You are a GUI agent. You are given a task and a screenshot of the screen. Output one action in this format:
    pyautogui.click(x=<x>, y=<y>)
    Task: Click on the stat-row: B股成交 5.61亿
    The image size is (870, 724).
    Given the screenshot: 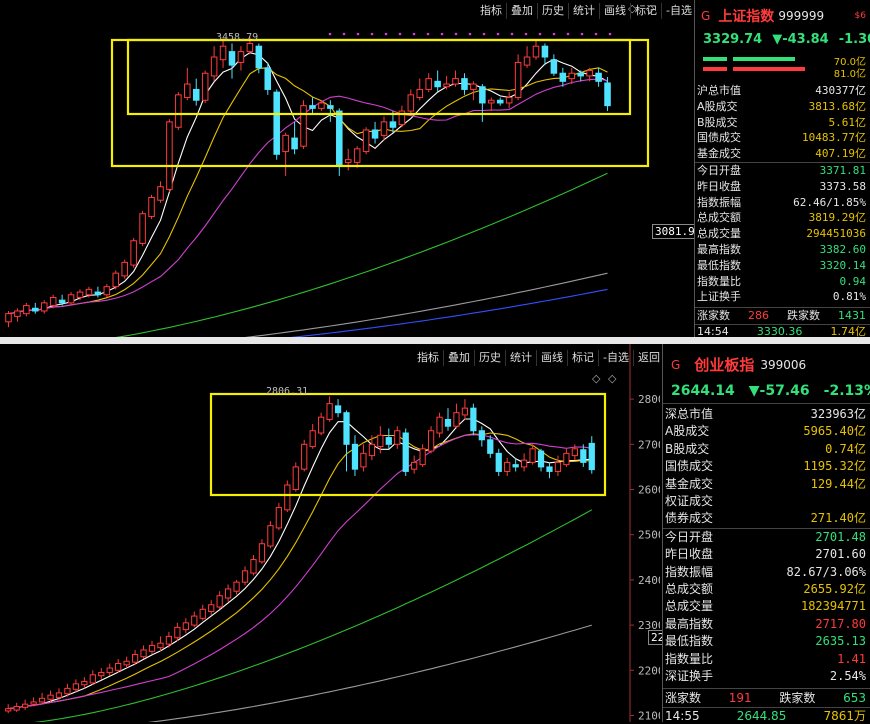 What is the action you would take?
    pyautogui.click(x=782, y=123)
    